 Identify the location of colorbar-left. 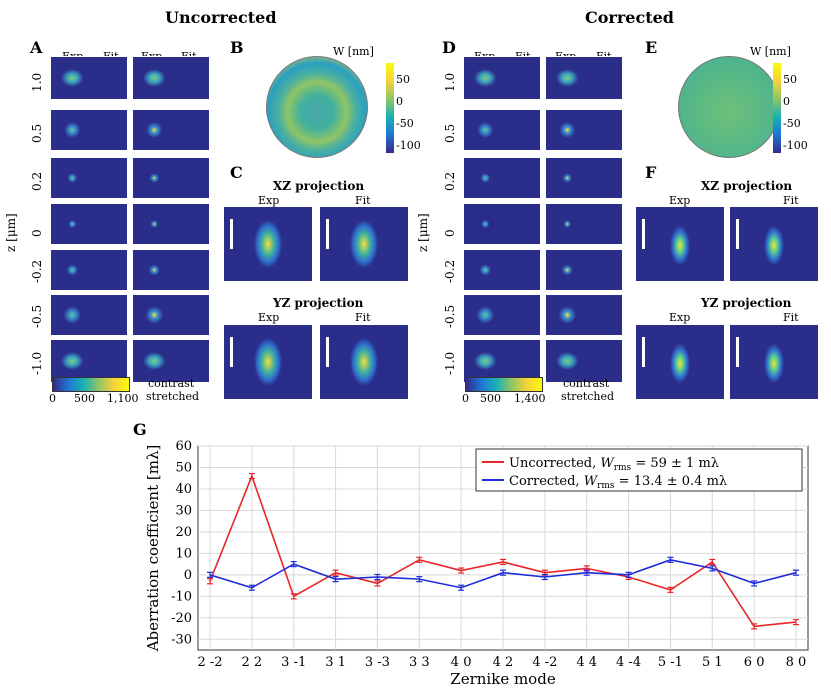
(91, 384).